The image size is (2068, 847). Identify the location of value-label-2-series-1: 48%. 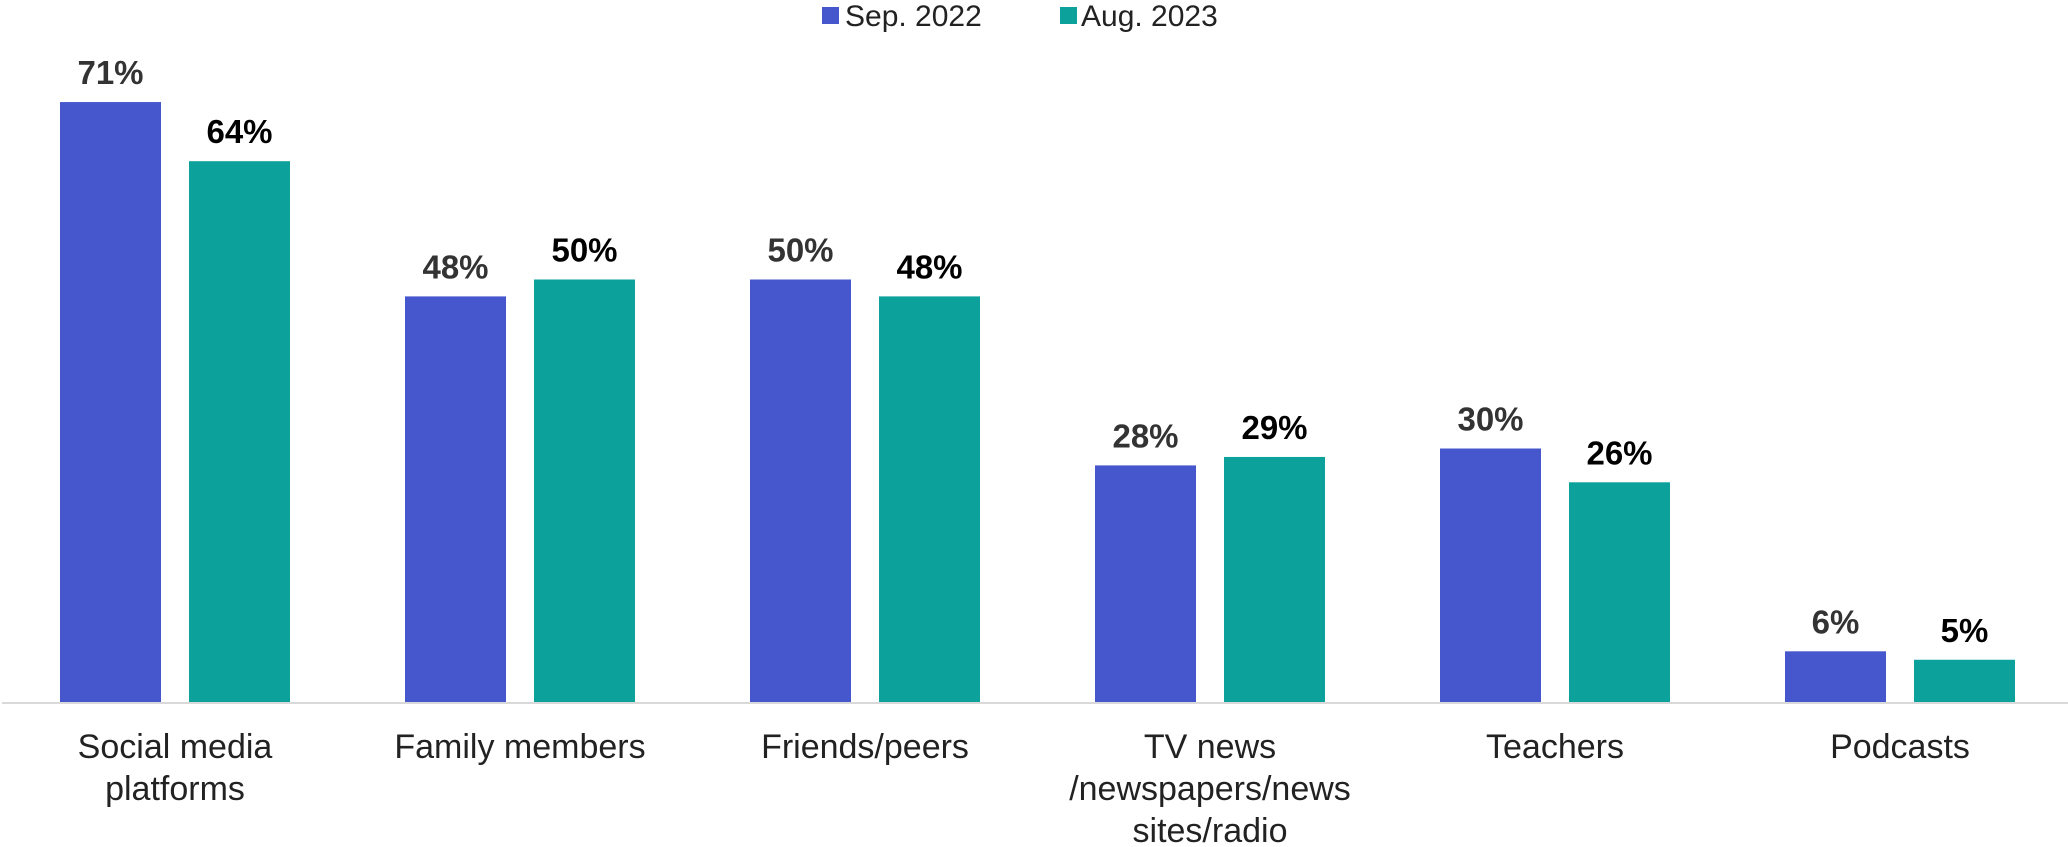
(455, 266).